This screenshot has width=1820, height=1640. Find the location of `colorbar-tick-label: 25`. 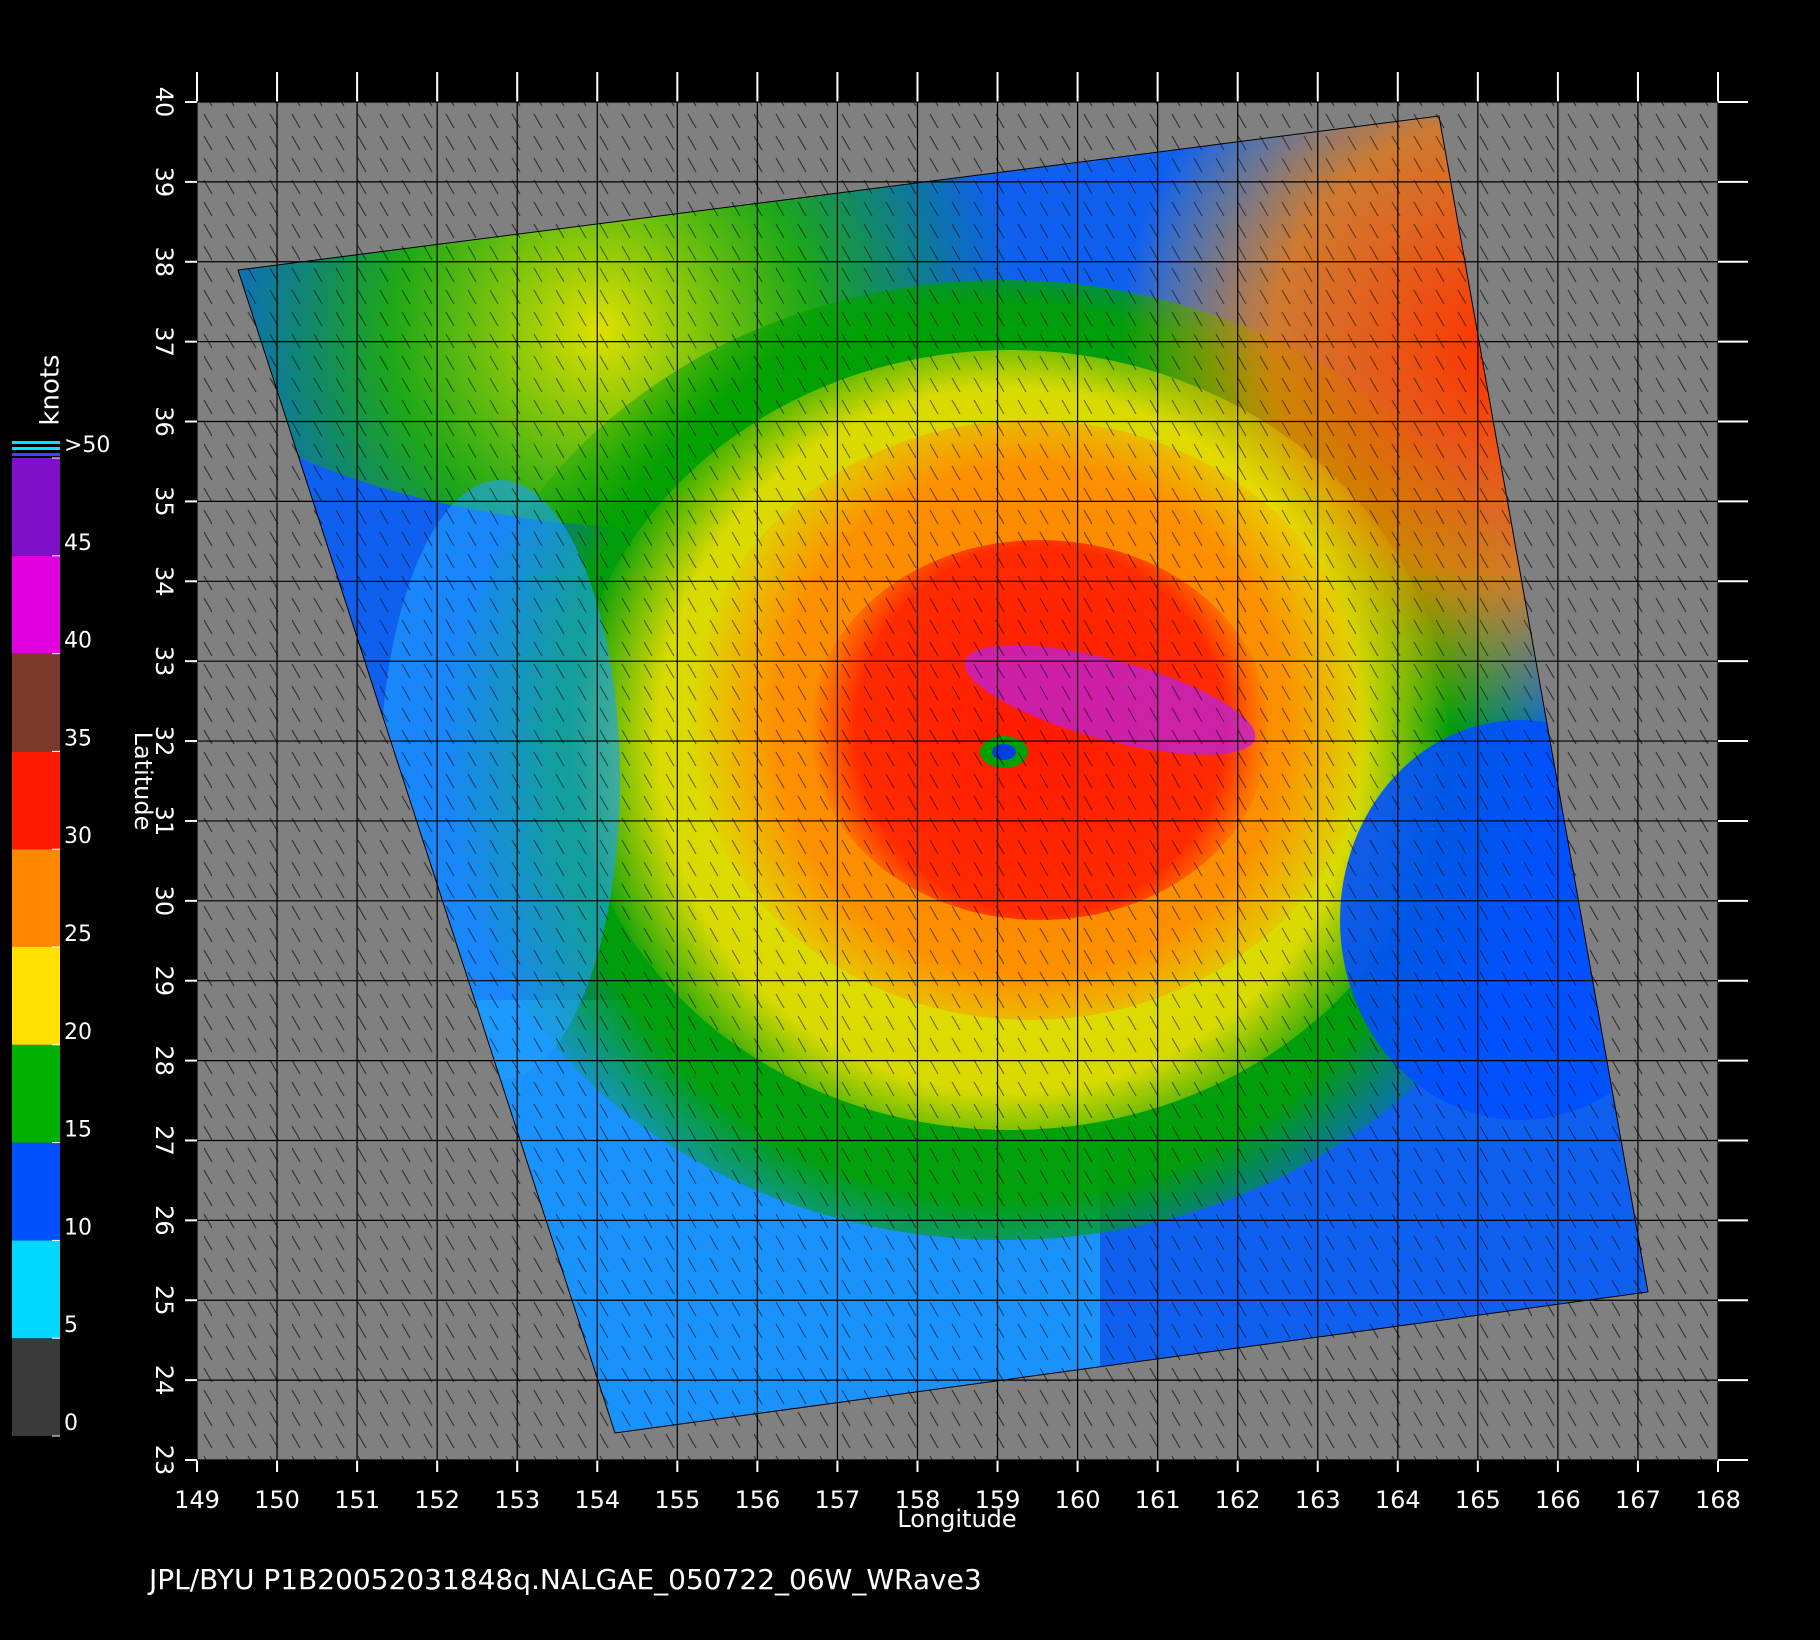

colorbar-tick-label: 25 is located at coordinates (78, 934).